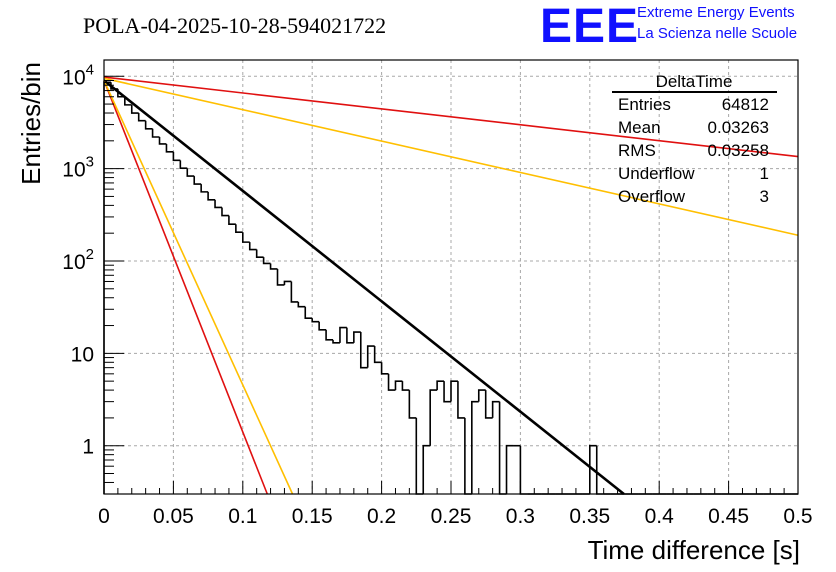 The image size is (836, 572). Describe the element at coordinates (78, 75) in the screenshot. I see `y-tick-label: 10⁴` at that location.